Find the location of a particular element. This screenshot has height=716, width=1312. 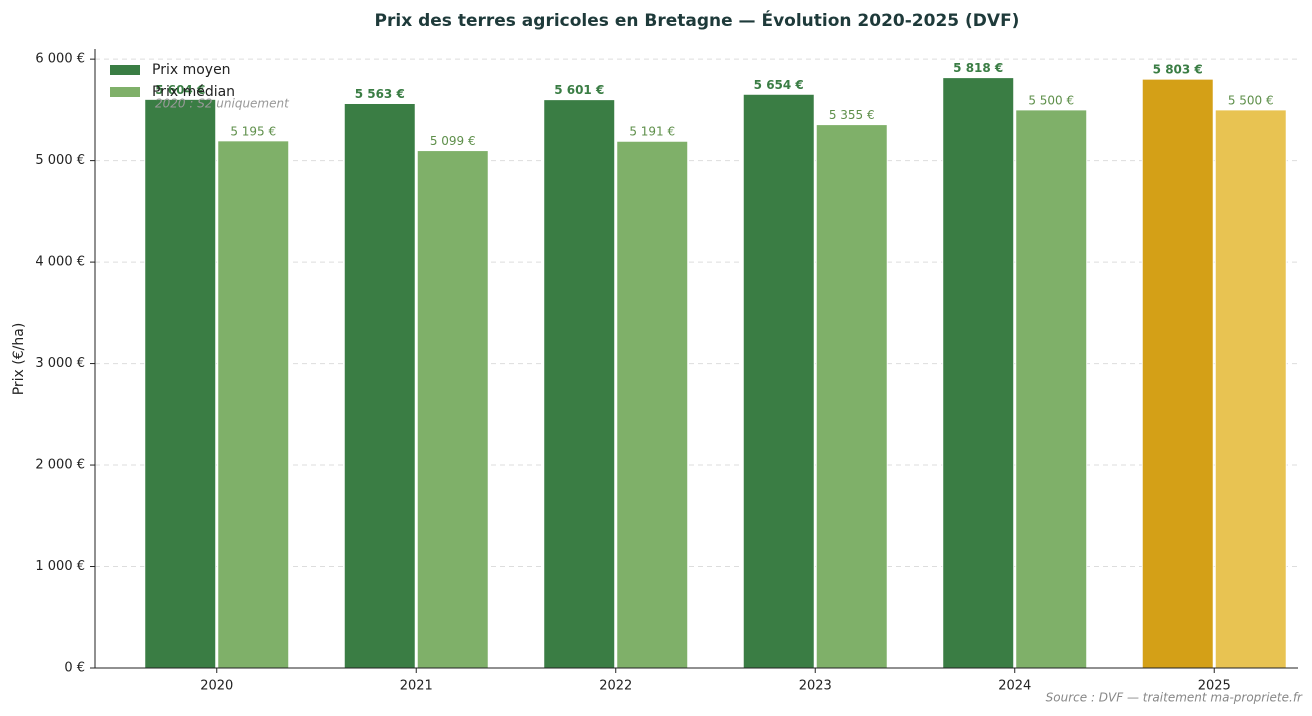

value-label: 5 563 € is located at coordinates (380, 94).